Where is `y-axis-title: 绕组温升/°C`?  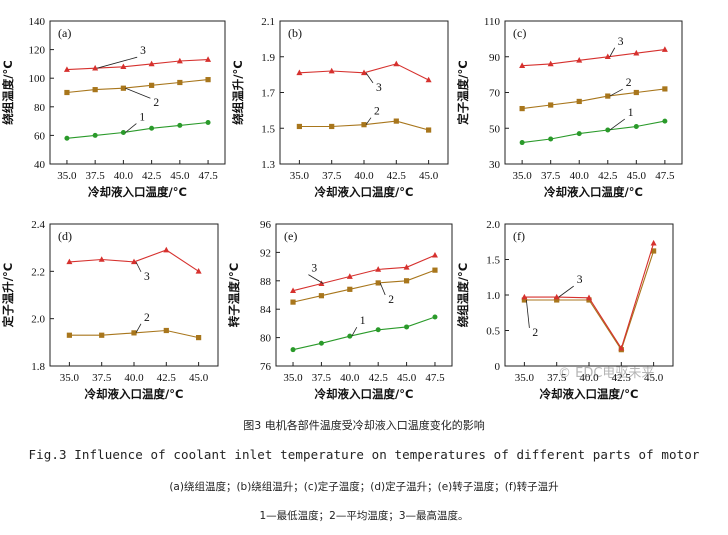 y-axis-title: 绕组温升/°C is located at coordinates (238, 92).